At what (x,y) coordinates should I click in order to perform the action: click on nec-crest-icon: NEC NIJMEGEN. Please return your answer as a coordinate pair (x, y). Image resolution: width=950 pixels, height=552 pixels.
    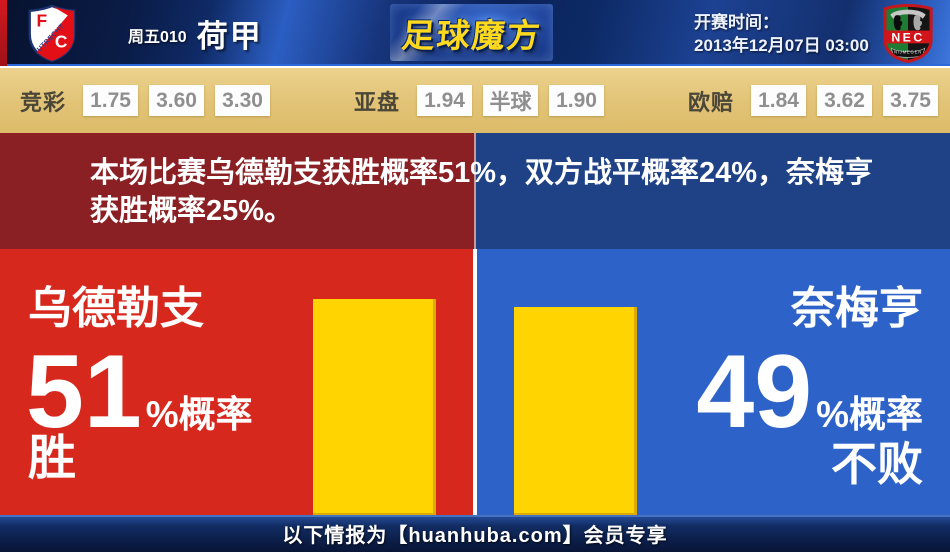
    Looking at the image, I should click on (908, 33).